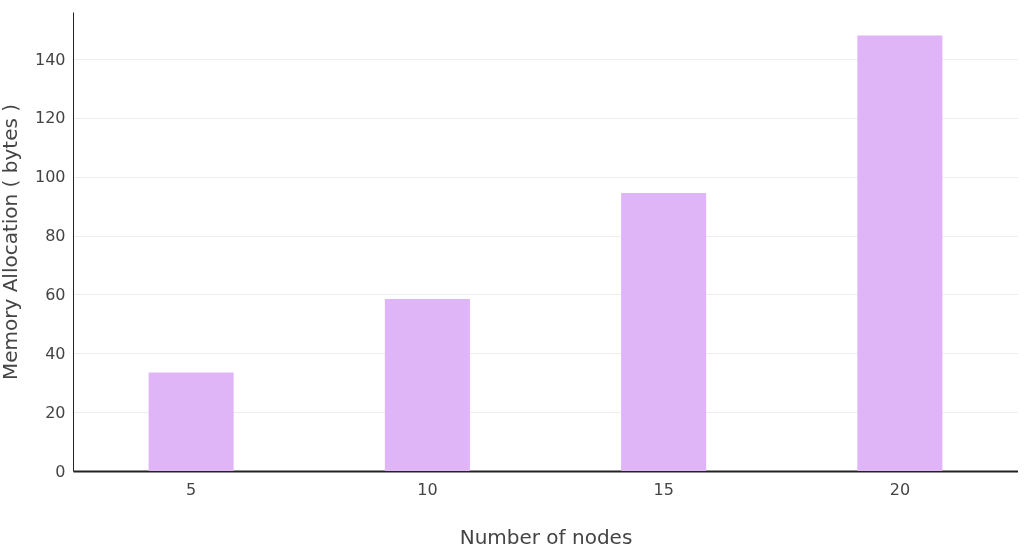  I want to click on x-tick-label: 5, so click(191, 489).